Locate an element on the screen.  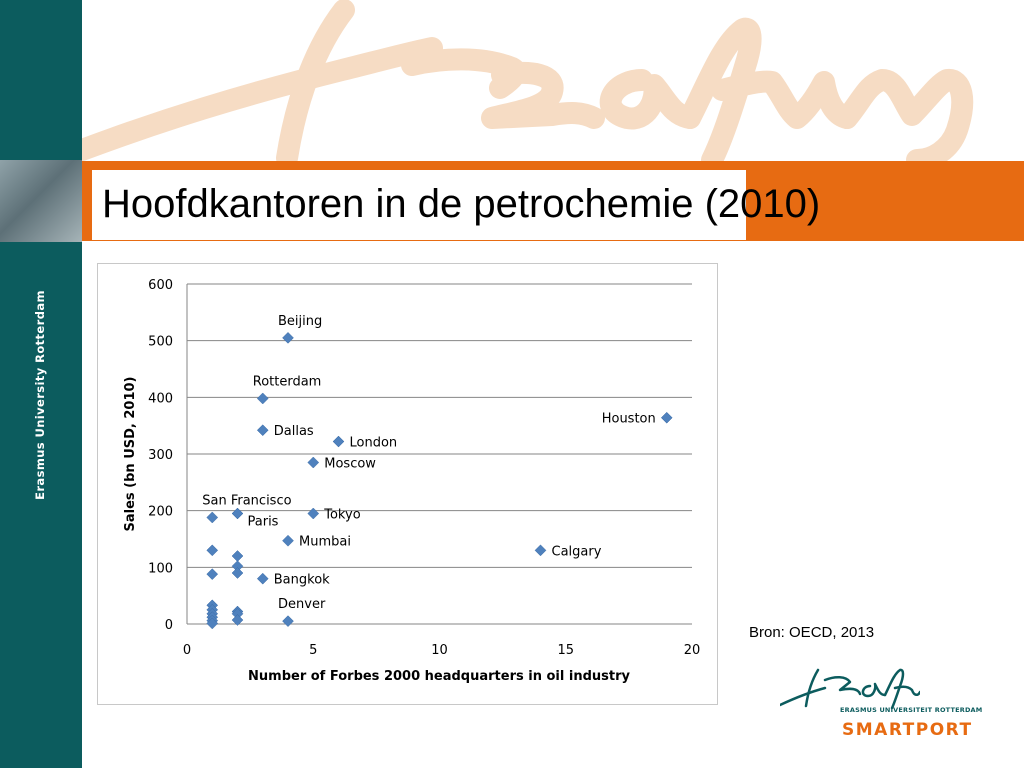
sidebar: Erasmus University Rotterdam is located at coordinates (41, 384).